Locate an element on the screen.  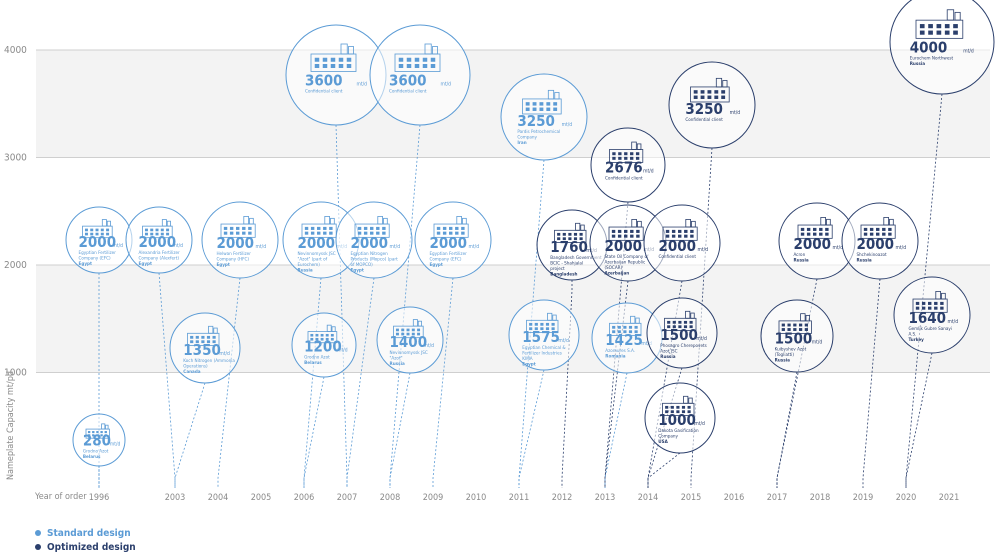
x-axis-label: Year of order is located at coordinates (60, 497).